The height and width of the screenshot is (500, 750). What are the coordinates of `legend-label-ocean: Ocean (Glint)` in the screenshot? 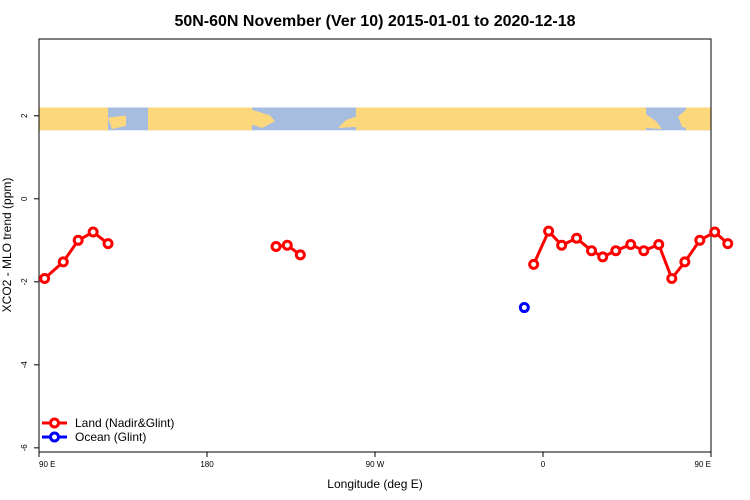 It's located at (110, 437).